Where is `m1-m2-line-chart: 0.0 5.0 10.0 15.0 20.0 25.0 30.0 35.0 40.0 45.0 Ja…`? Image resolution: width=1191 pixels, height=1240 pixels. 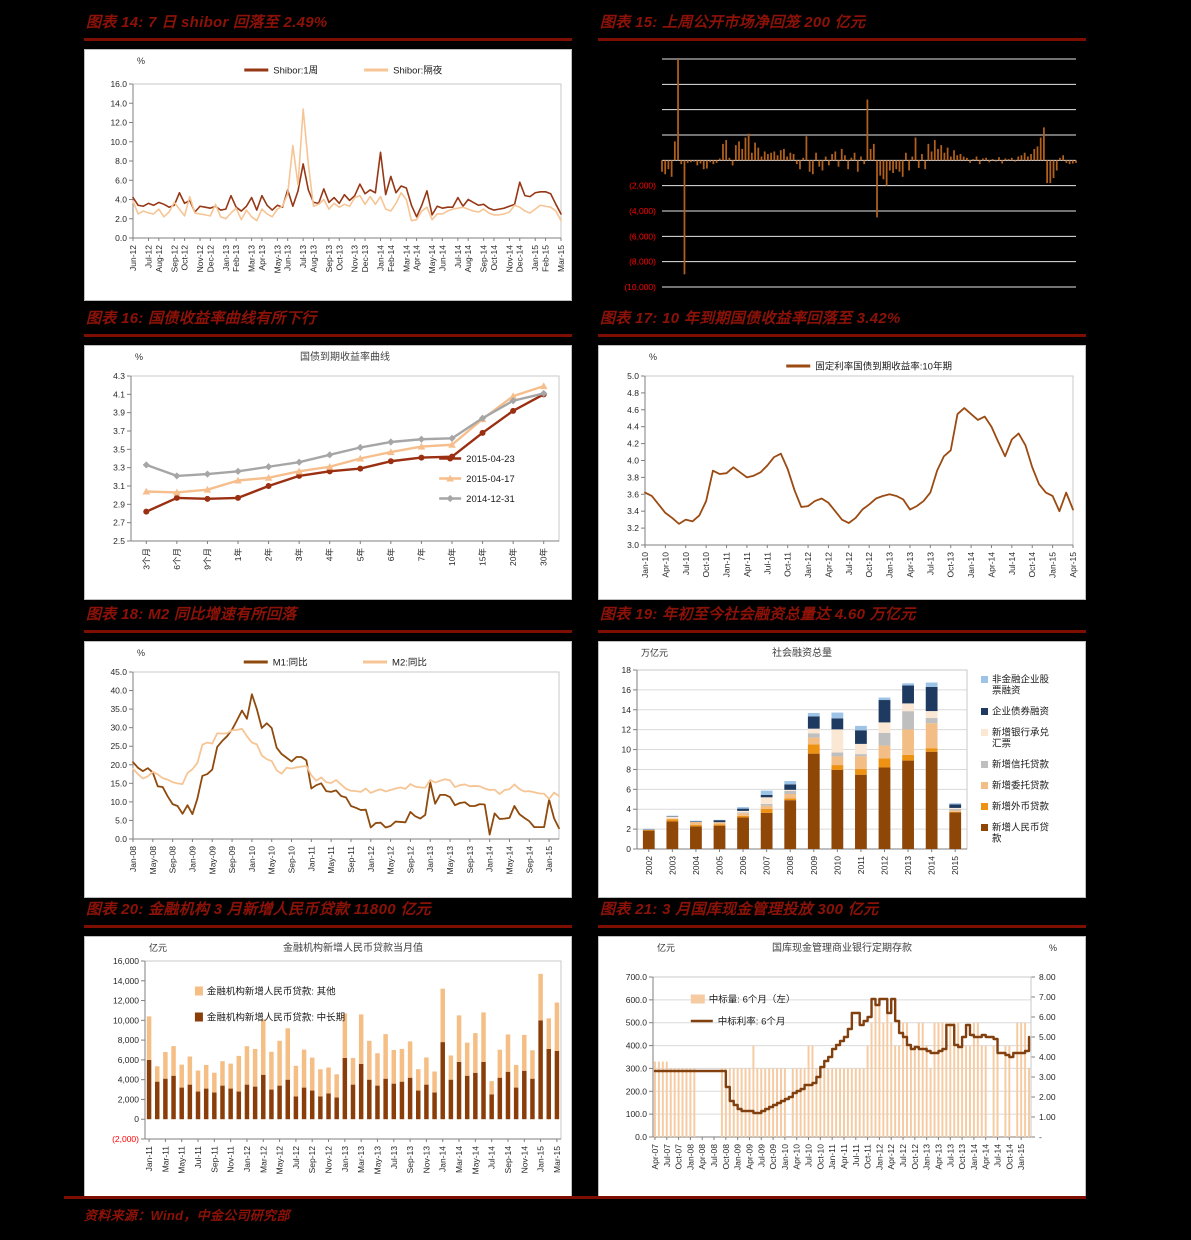
m1-m2-line-chart: 0.0 5.0 10.0 15.0 20.0 25.0 30.0 35.0 40.0 45.0 Ja… is located at coordinates (335, 761).